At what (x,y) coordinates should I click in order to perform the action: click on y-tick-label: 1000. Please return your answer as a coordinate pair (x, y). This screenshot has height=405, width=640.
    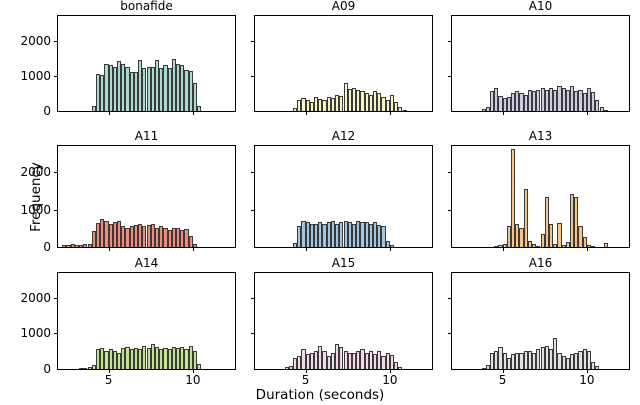
    Looking at the image, I should click on (35, 333).